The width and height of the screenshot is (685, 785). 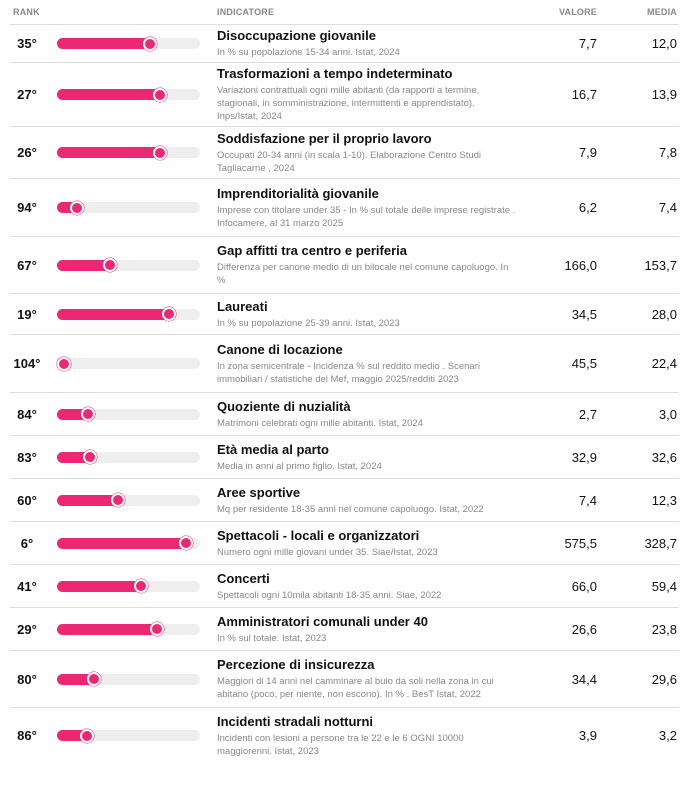 I want to click on indicator-value: 7,9, so click(x=587, y=152).